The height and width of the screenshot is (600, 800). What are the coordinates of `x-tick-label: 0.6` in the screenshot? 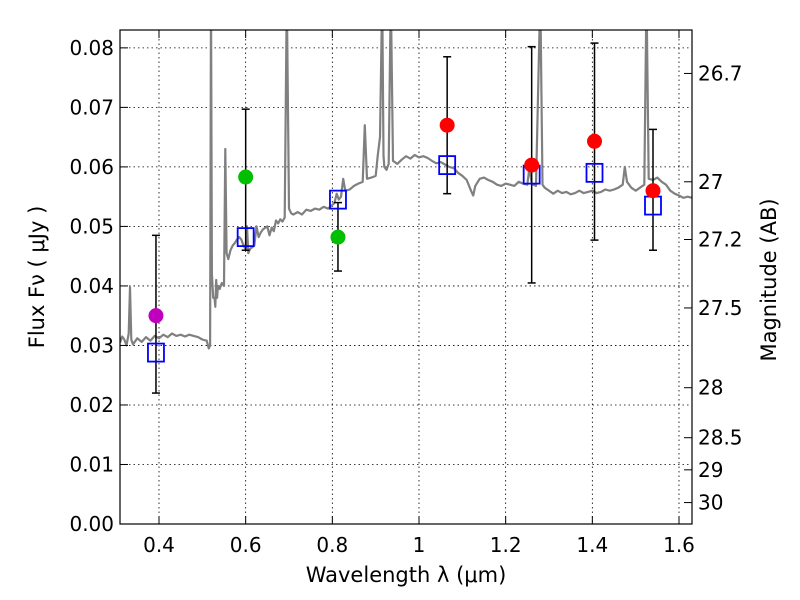 It's located at (246, 545).